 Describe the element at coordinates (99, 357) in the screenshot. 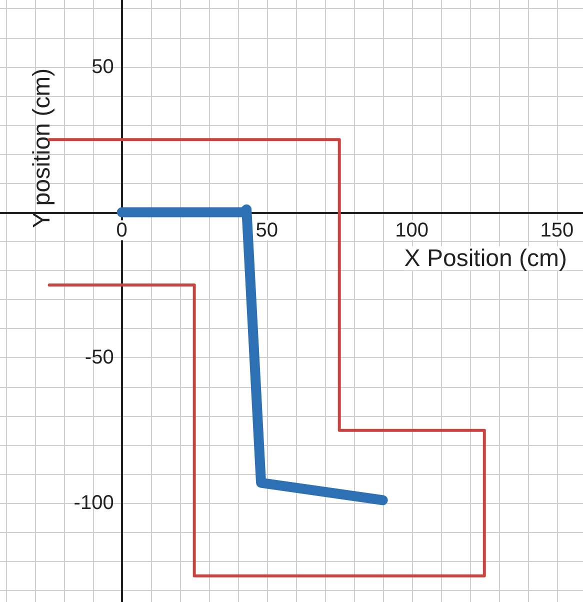

I see `y-tick-label: -50` at that location.